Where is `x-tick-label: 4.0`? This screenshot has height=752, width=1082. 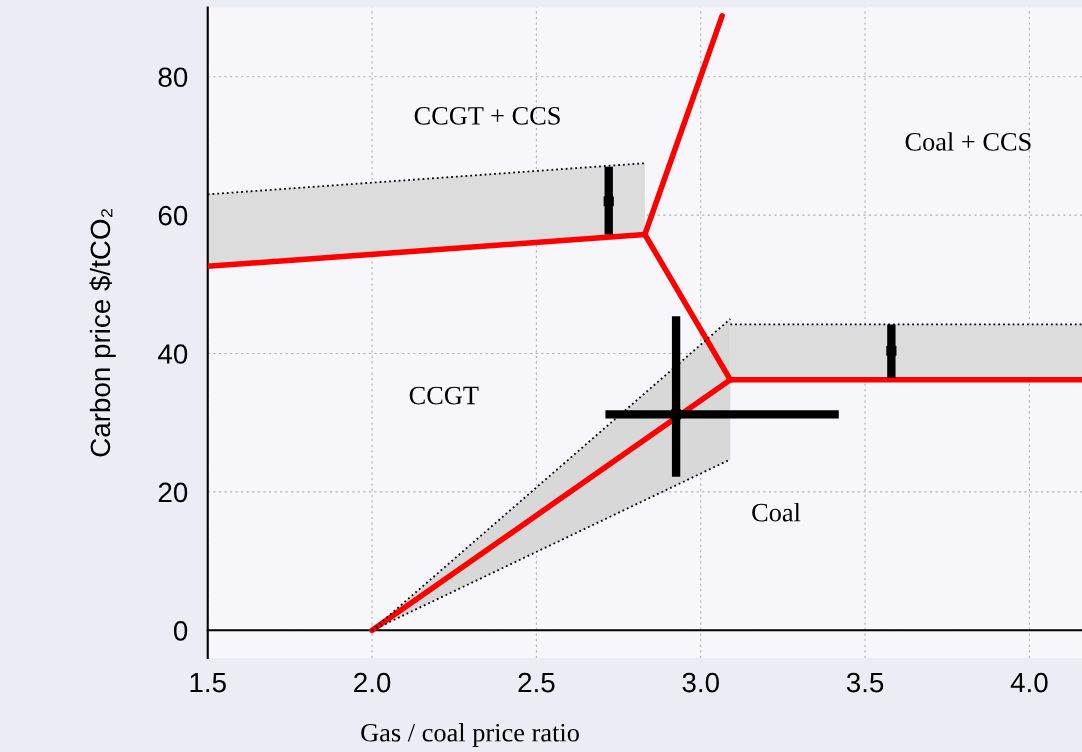 x-tick-label: 4.0 is located at coordinates (1029, 682).